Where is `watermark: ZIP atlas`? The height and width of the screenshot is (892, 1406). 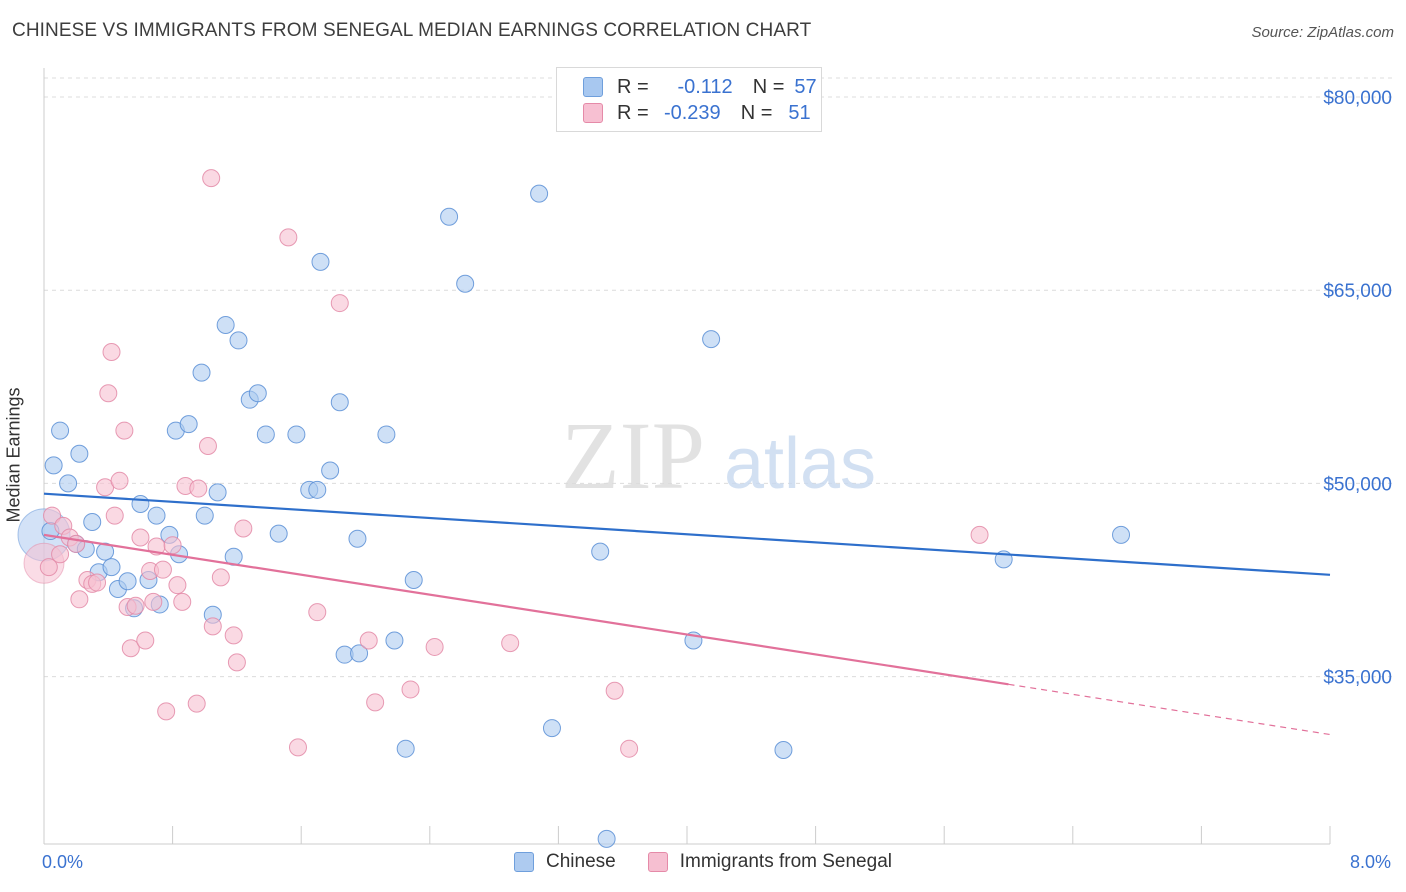 watermark: ZIP atlas is located at coordinates (718, 455).